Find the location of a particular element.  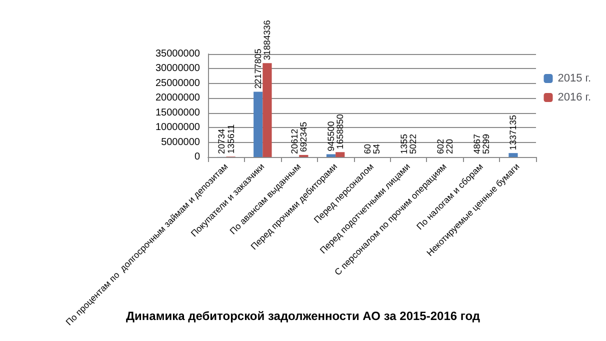

data-label: 135611 is located at coordinates (231, 139).